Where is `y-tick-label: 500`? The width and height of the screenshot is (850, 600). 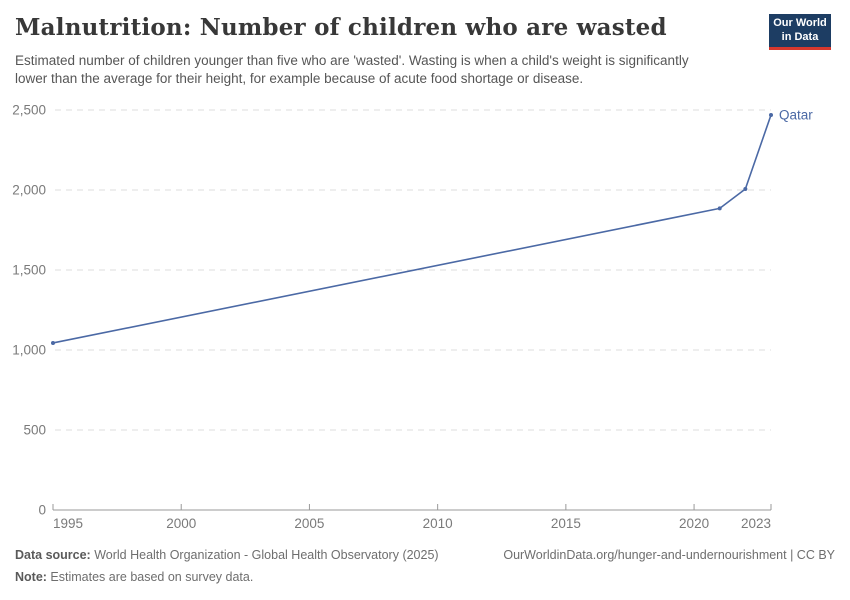
y-tick-label: 500 is located at coordinates (34, 430).